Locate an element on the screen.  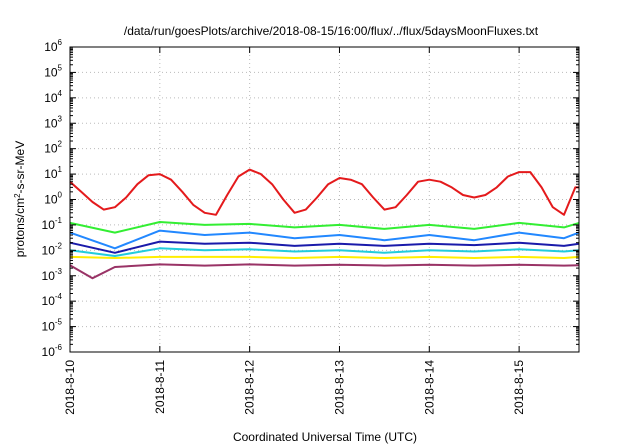
x-tick-label: 2018-8-11 is located at coordinates (160, 387).